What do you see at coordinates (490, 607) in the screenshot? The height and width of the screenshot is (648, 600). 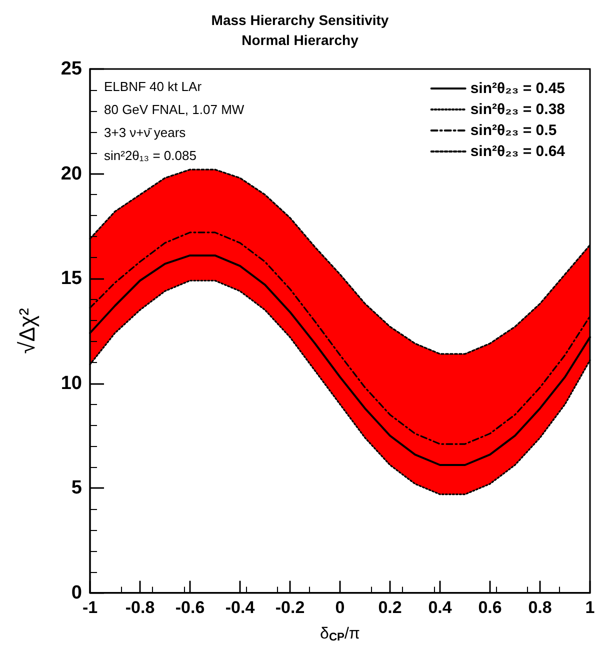 I see `x-tick-label: 0.6` at bounding box center [490, 607].